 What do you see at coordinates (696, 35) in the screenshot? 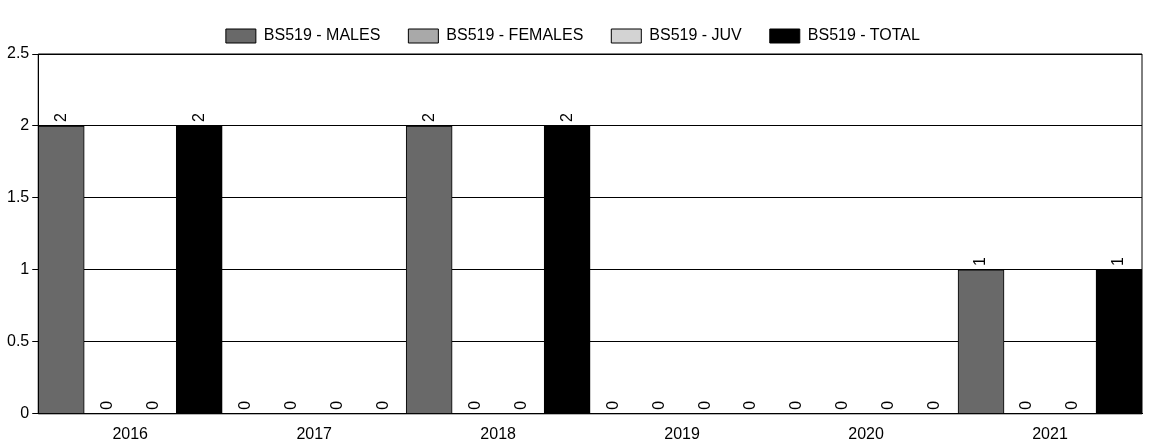
I see `legend-label: BS519 - JUV` at bounding box center [696, 35].